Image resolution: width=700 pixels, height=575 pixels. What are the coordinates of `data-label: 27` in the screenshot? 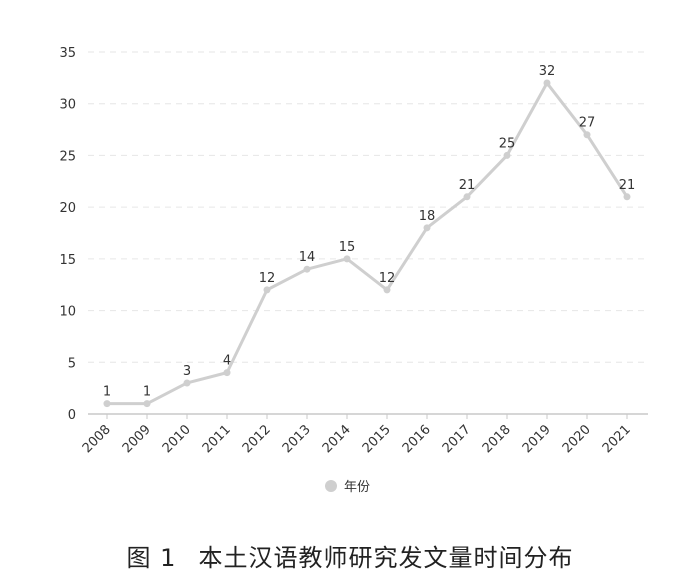 It's located at (587, 123).